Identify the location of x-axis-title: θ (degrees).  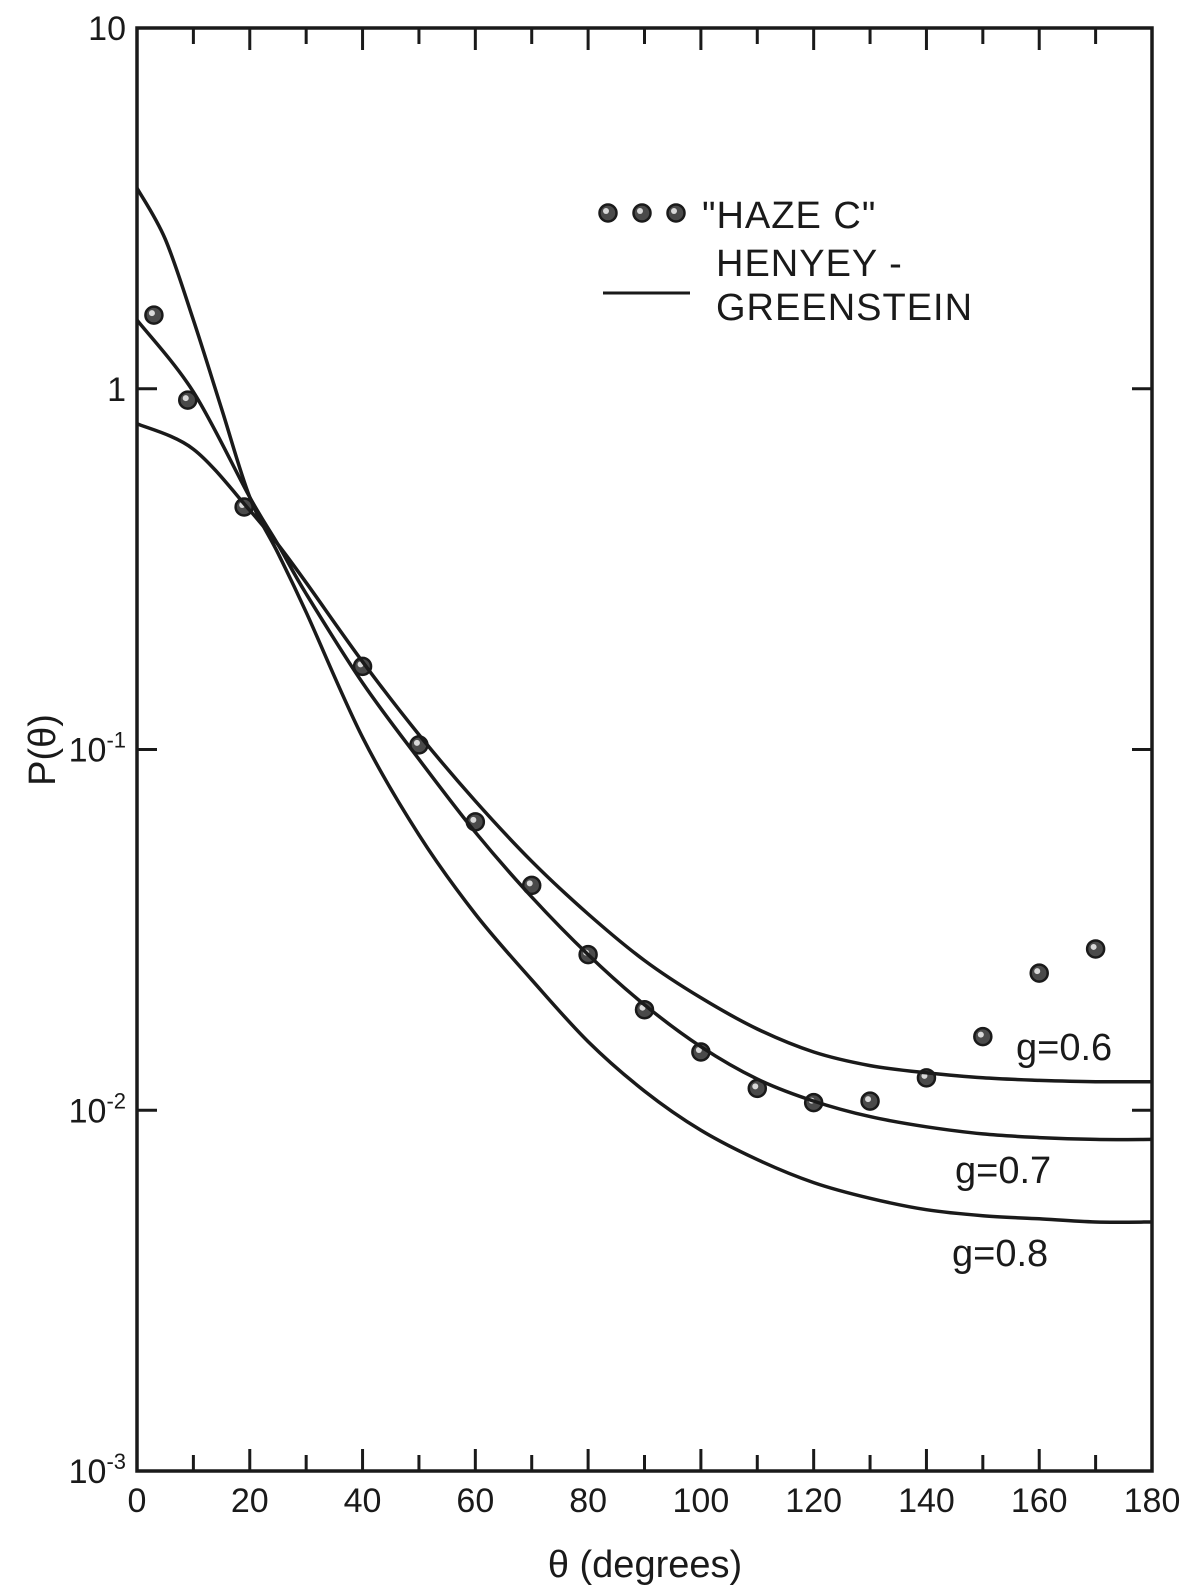
(645, 1565).